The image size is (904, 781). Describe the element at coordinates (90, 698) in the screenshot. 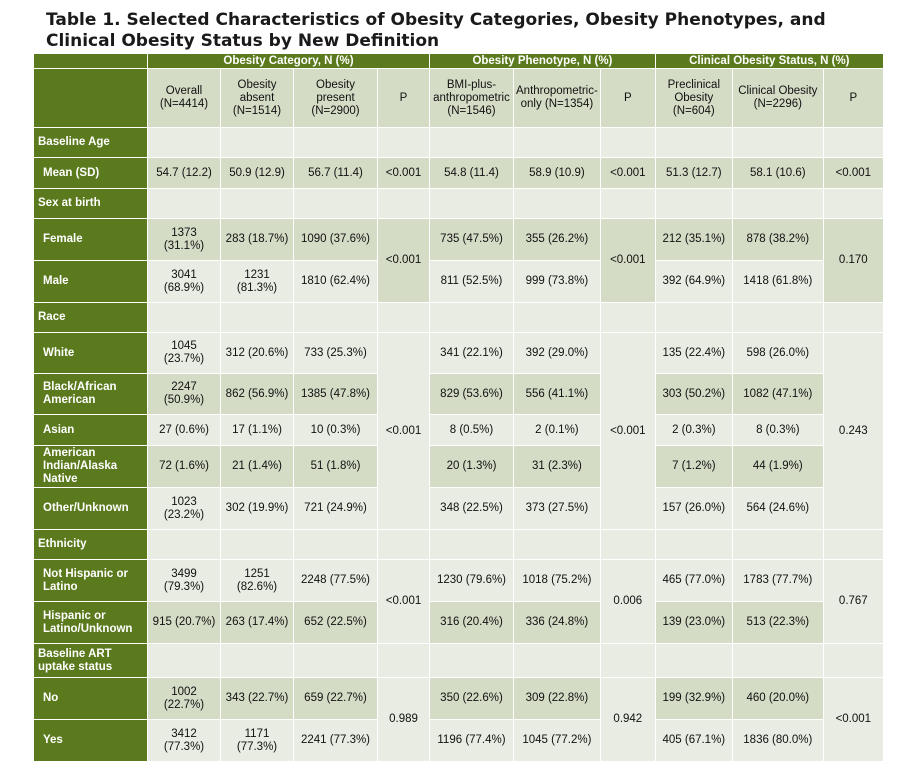

I see `row-label: No` at that location.